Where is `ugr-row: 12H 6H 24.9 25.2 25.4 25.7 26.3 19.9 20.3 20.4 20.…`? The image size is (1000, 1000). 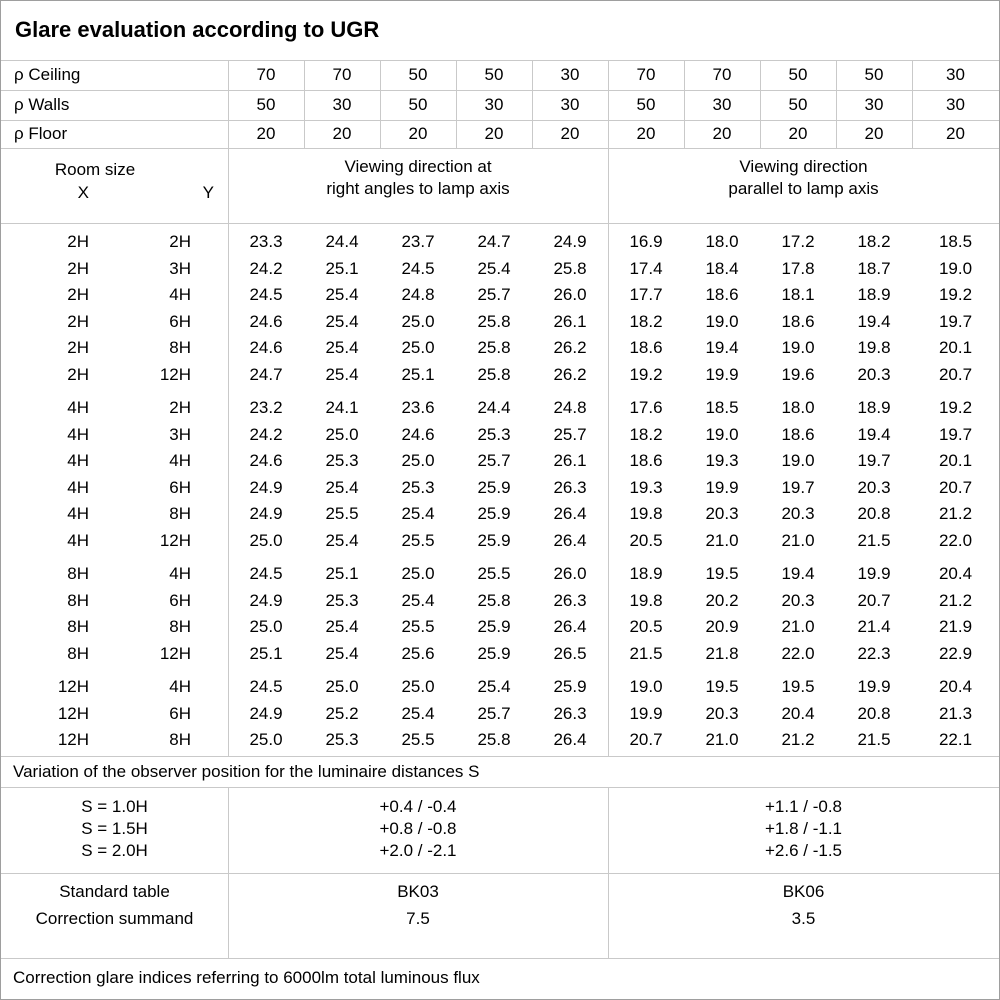 ugr-row: 12H 6H 24.9 25.2 25.4 25.7 26.3 19.9 20.3 20.4 20.… is located at coordinates (500, 714).